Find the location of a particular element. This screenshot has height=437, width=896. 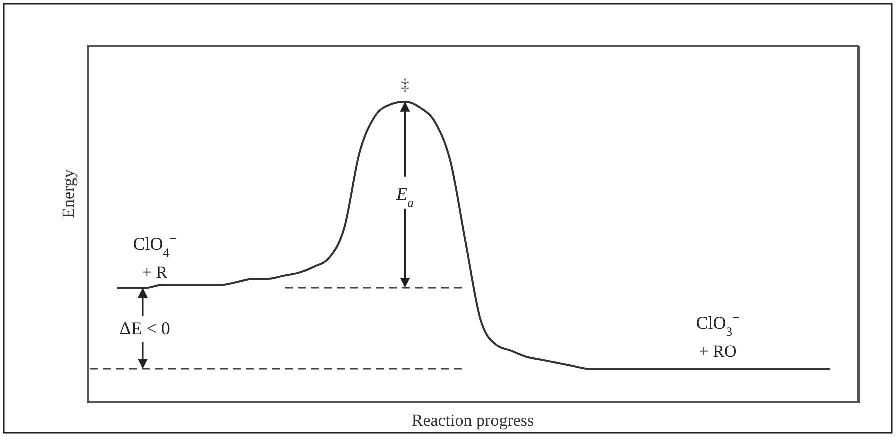

annotation: + RO is located at coordinates (718, 351).